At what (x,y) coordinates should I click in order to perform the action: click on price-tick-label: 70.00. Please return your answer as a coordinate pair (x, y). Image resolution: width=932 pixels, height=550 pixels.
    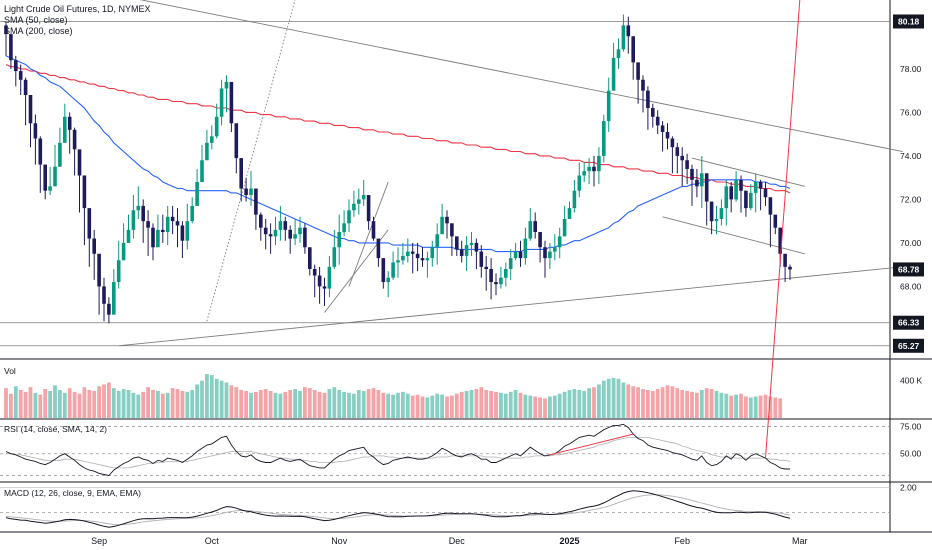
    Looking at the image, I should click on (911, 243).